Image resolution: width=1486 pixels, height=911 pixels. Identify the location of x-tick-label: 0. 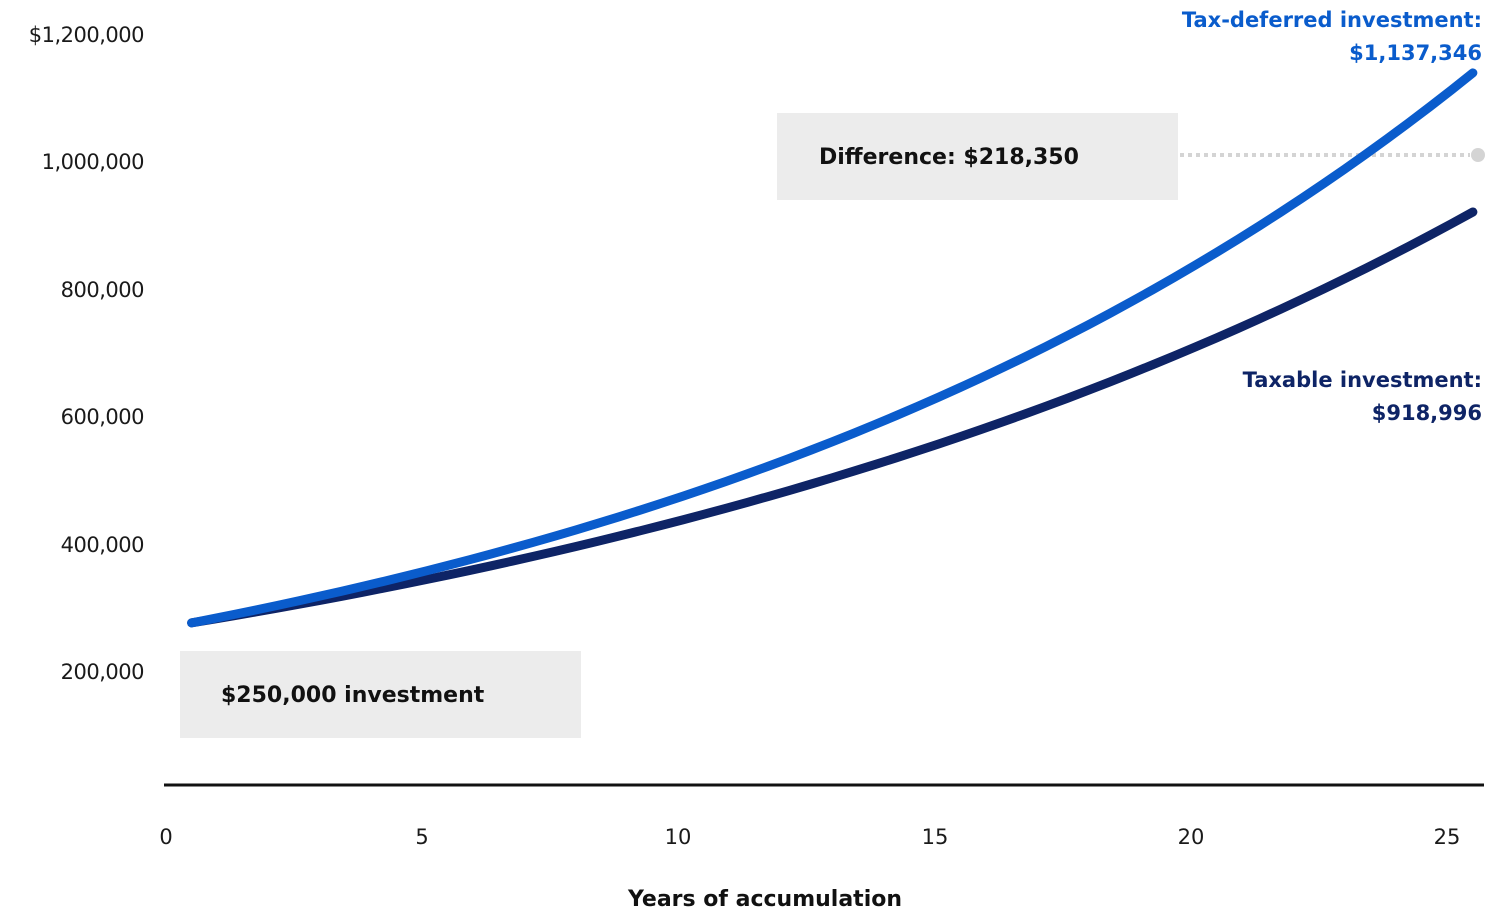
(165, 837).